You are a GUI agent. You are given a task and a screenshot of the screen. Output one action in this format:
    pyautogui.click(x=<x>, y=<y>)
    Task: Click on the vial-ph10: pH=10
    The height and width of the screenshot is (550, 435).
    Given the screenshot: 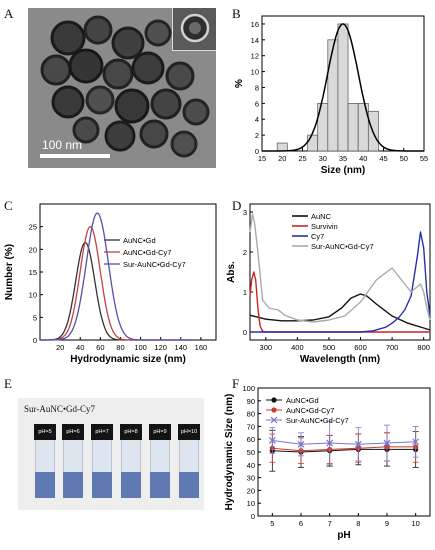 What is the action you would take?
    pyautogui.click(x=189, y=461)
    